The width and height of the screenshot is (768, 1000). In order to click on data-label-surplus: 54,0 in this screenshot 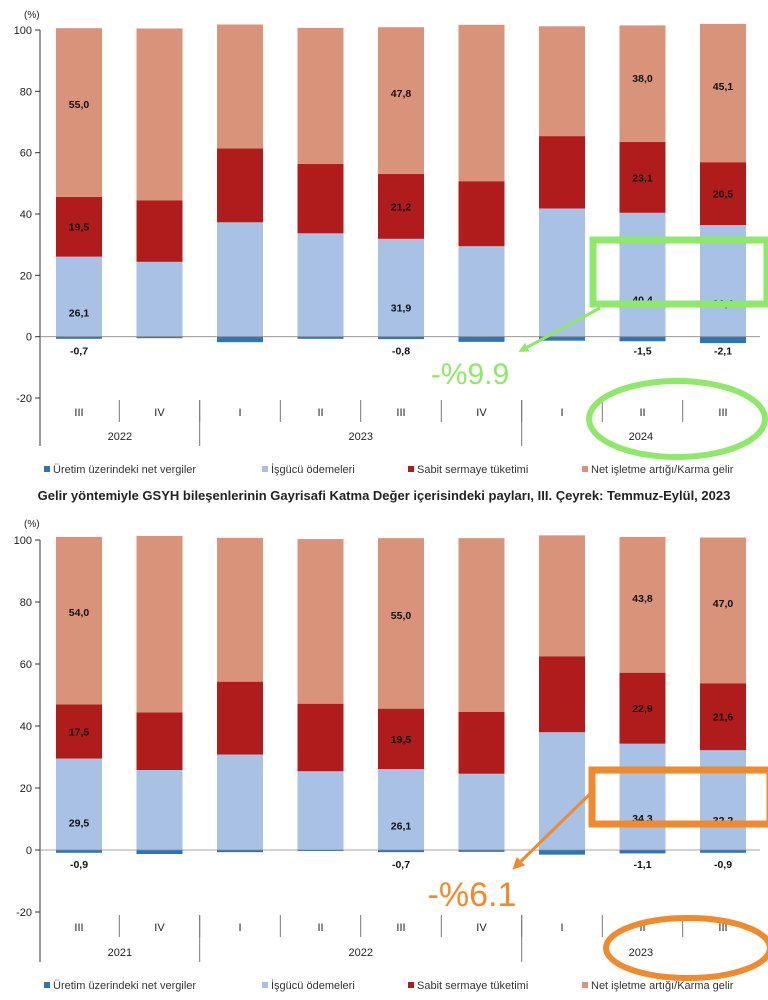, I will do `click(79, 613)`.